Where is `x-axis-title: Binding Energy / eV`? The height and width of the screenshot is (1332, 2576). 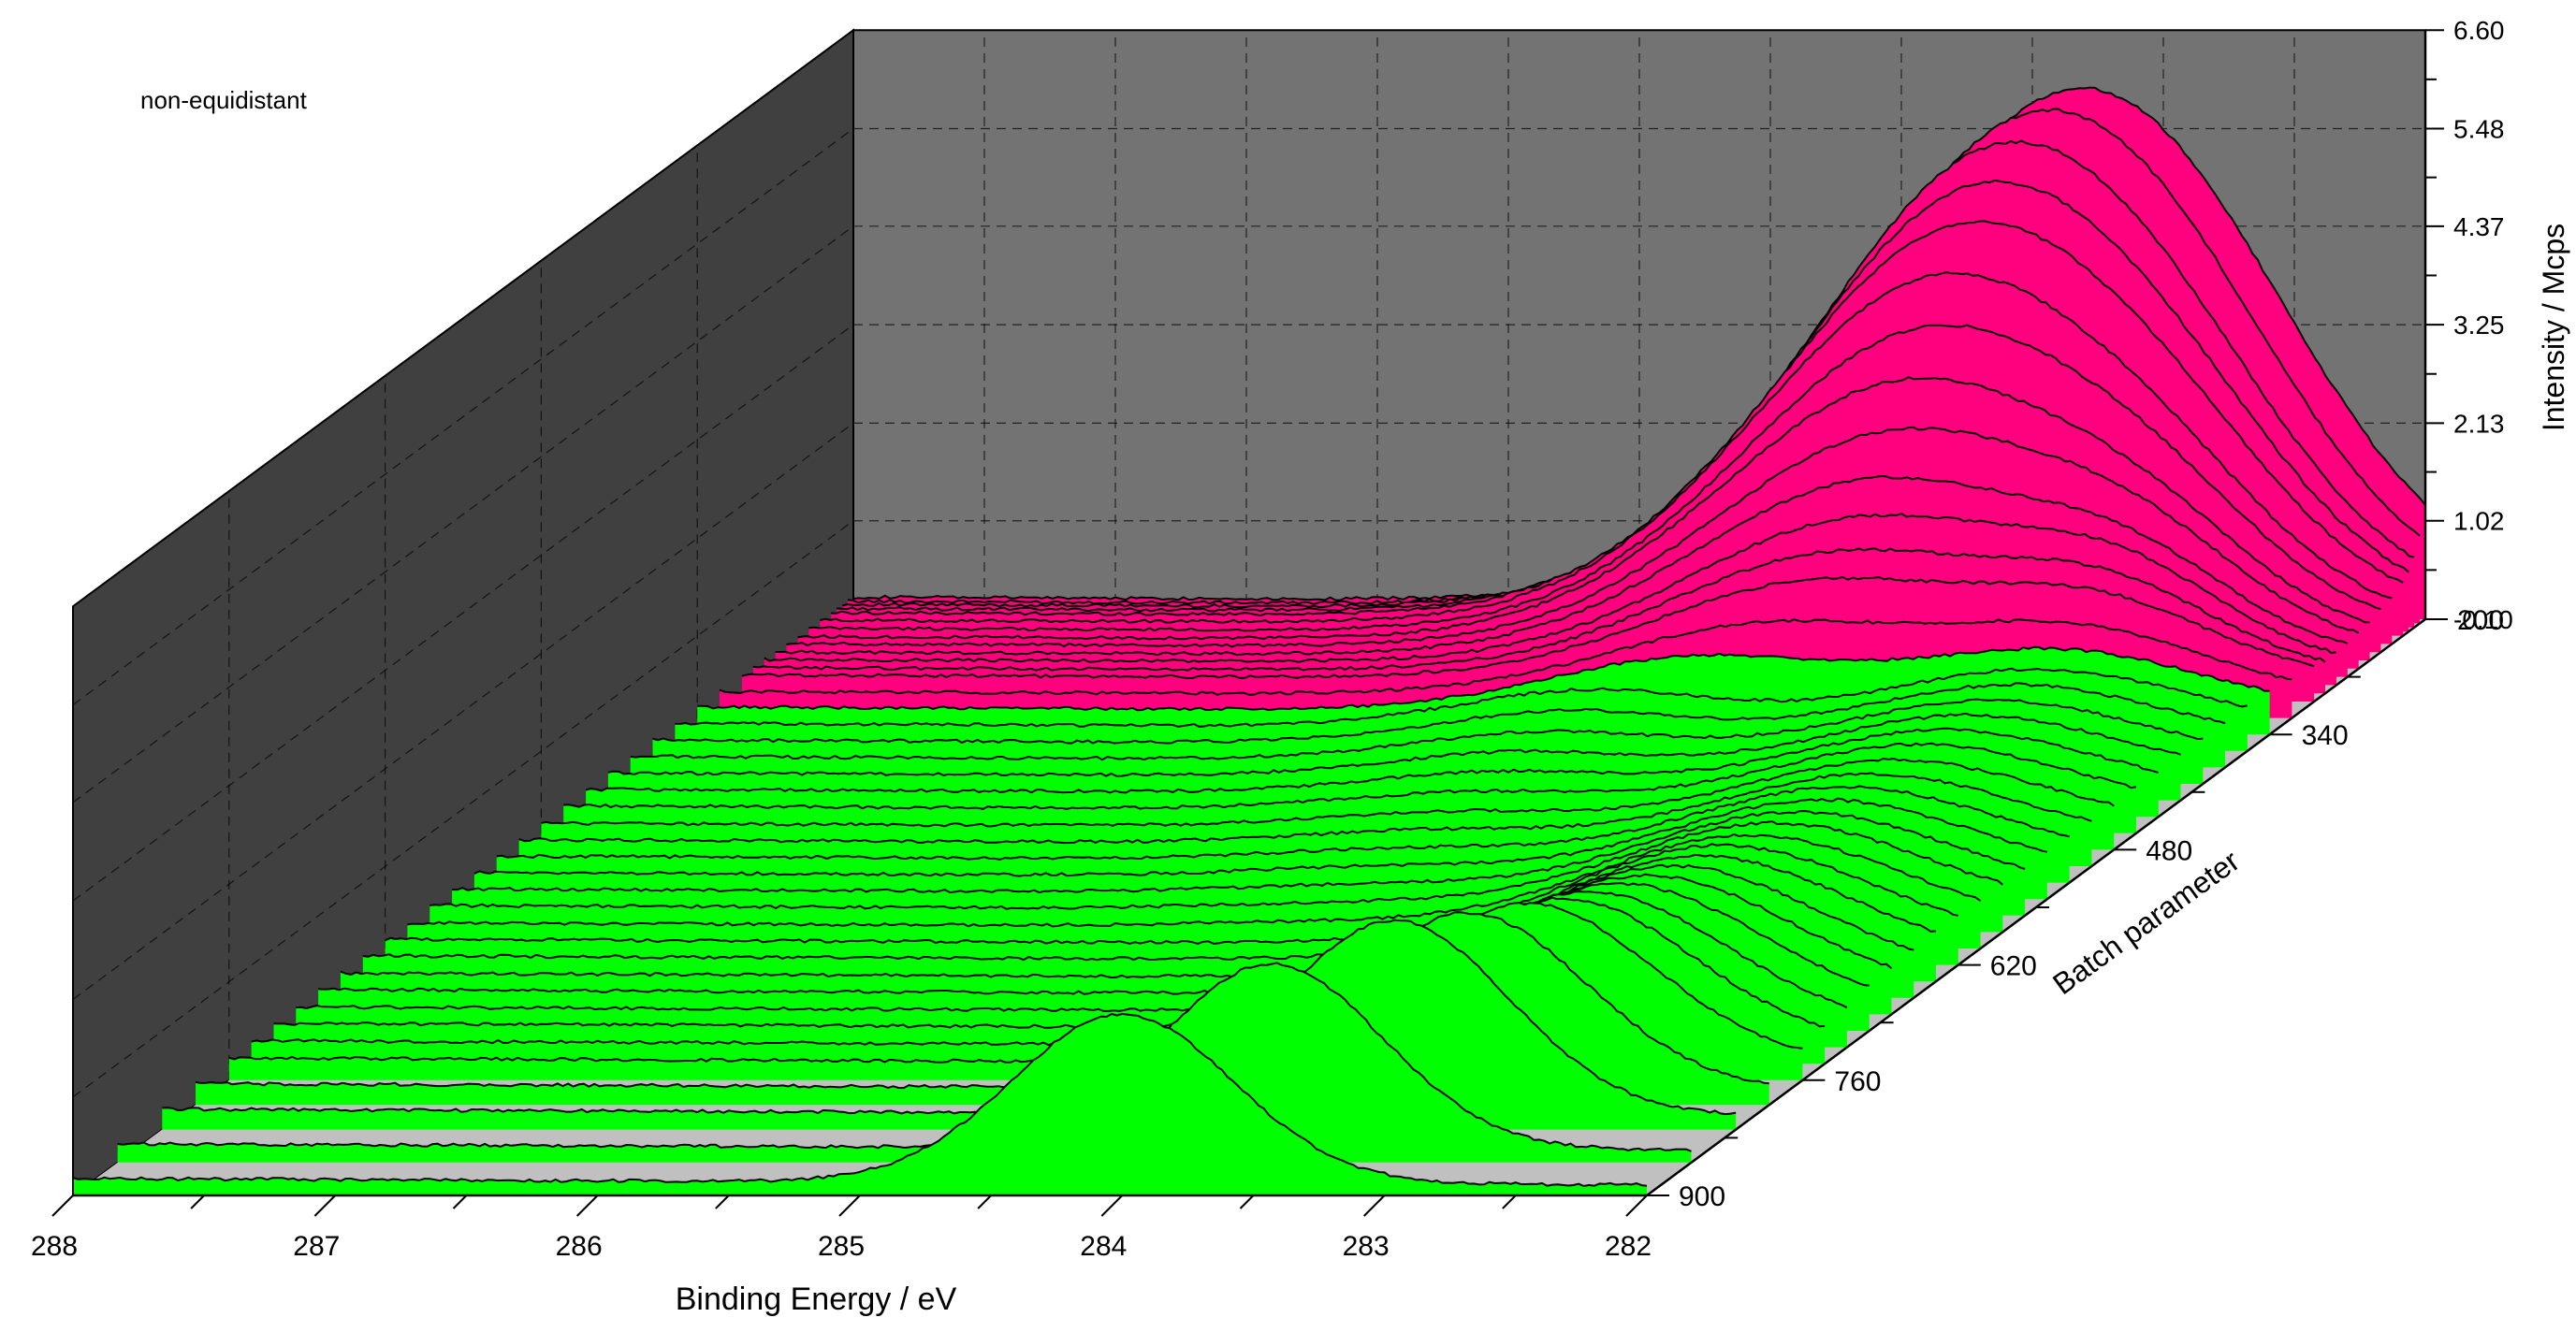
x-axis-title: Binding Energy / eV is located at coordinates (816, 1299).